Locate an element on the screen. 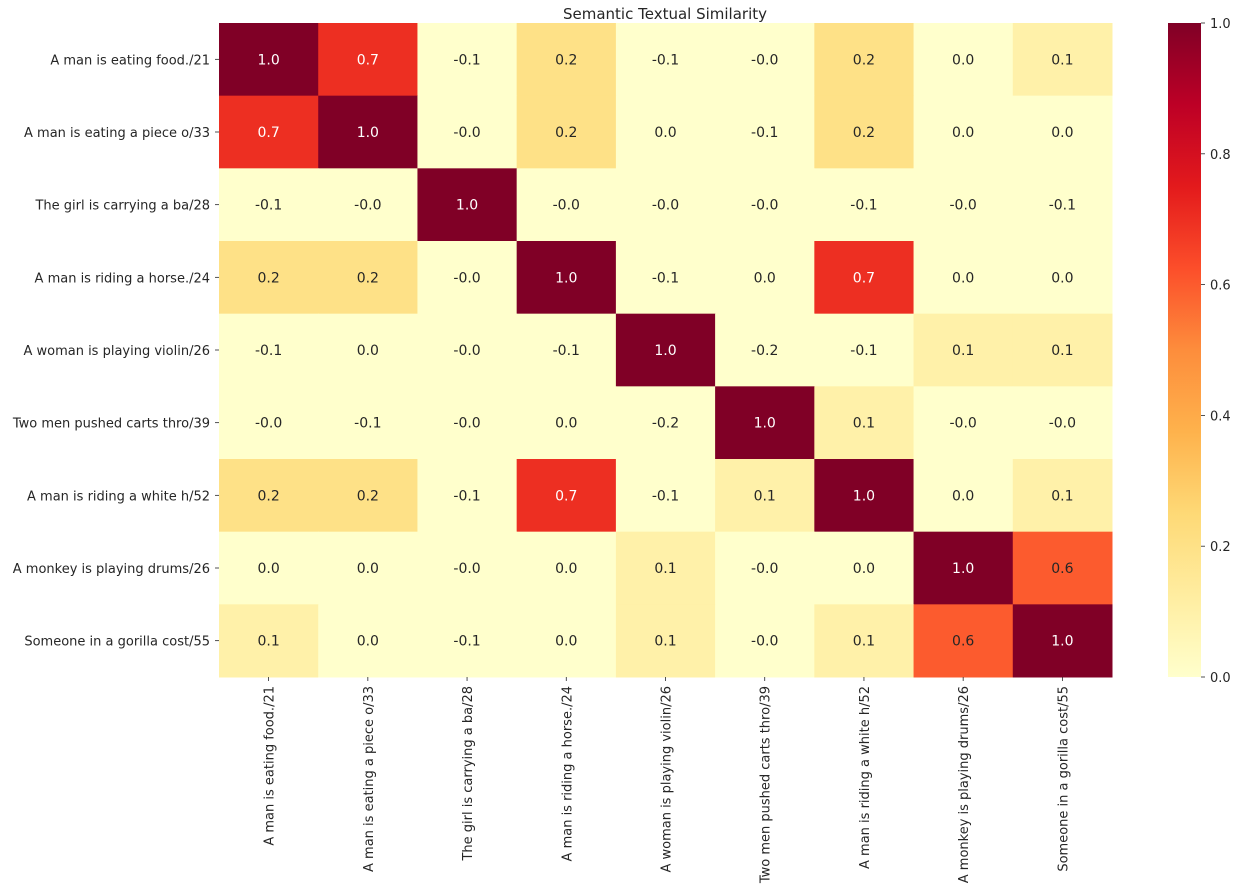 This screenshot has height=895, width=1237. cell-annotation-r6-c2: -0.1 is located at coordinates (466, 496).